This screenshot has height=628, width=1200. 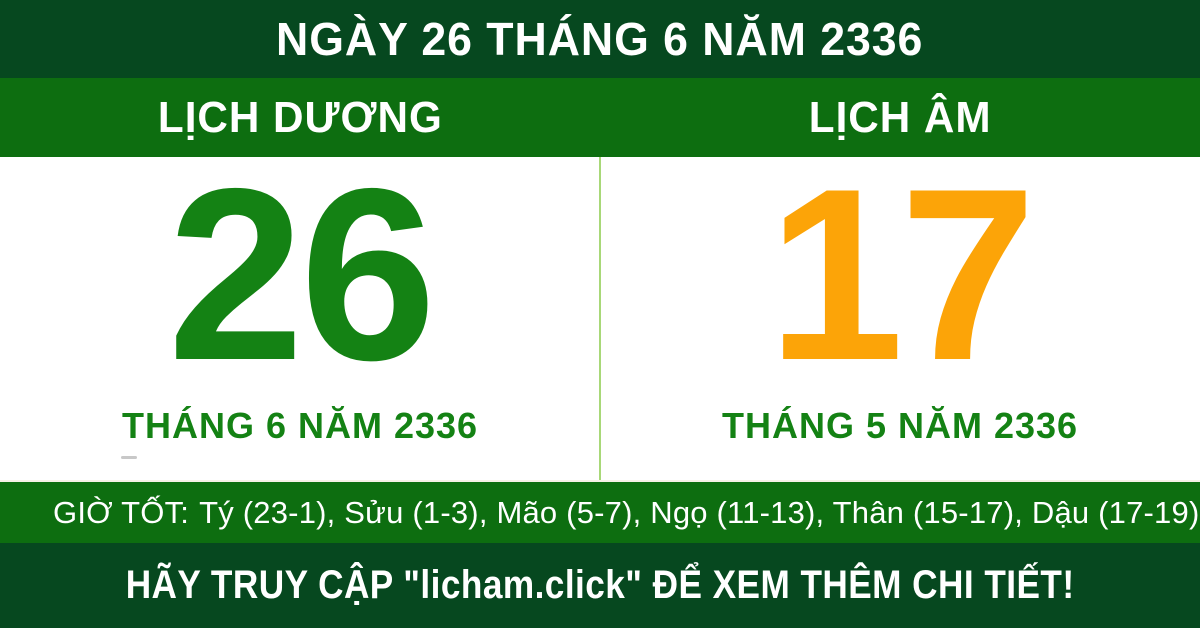 I want to click on good-hours-label: GIỜ TỐT:, so click(x=121, y=512).